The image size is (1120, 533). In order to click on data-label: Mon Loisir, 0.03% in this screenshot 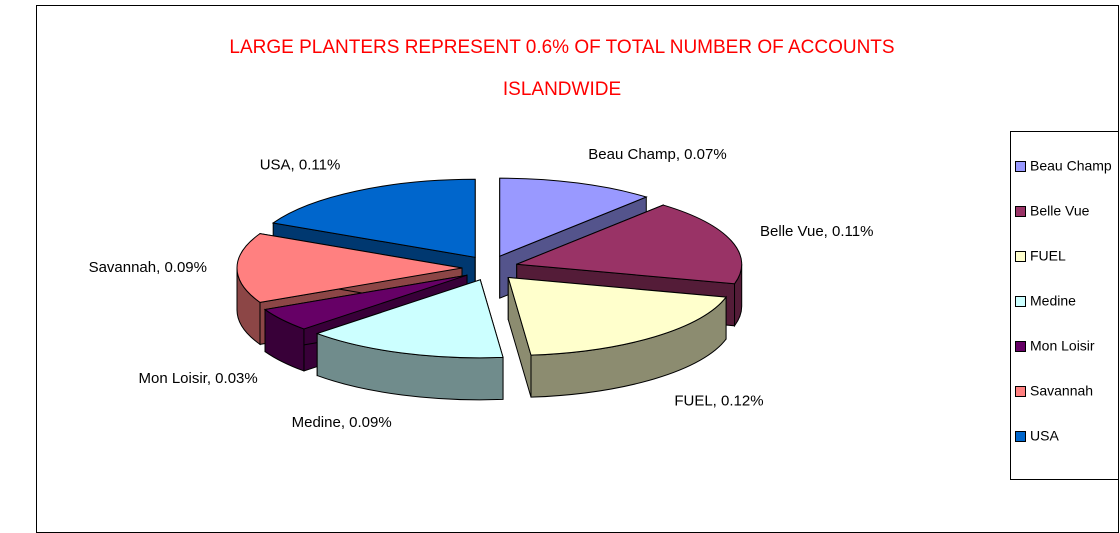, I will do `click(197, 378)`.